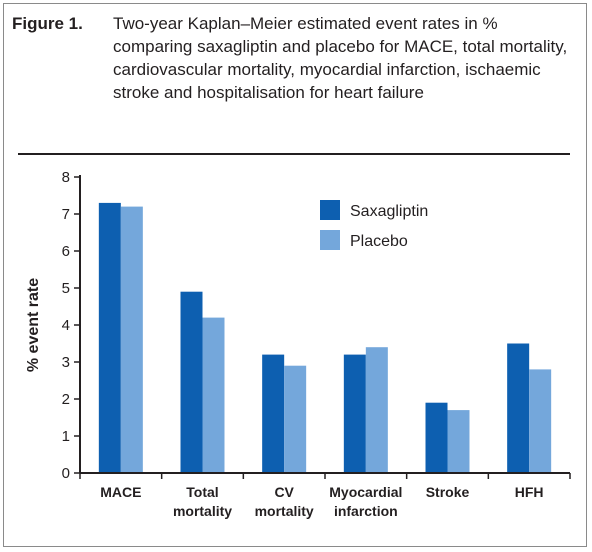 The width and height of the screenshot is (592, 552). What do you see at coordinates (66, 325) in the screenshot?
I see `y-tick-label-4: 4` at bounding box center [66, 325].